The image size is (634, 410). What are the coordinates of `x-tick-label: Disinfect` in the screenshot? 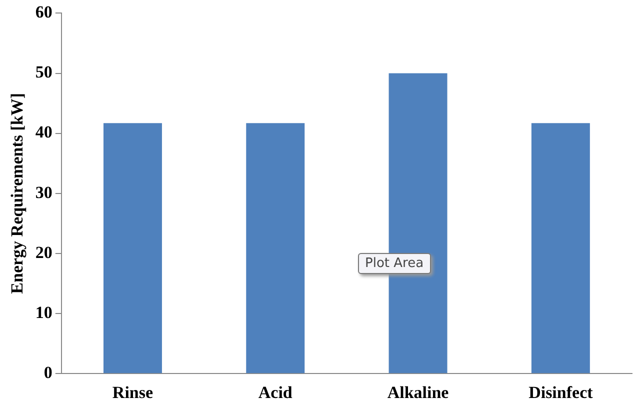 It's located at (561, 392).